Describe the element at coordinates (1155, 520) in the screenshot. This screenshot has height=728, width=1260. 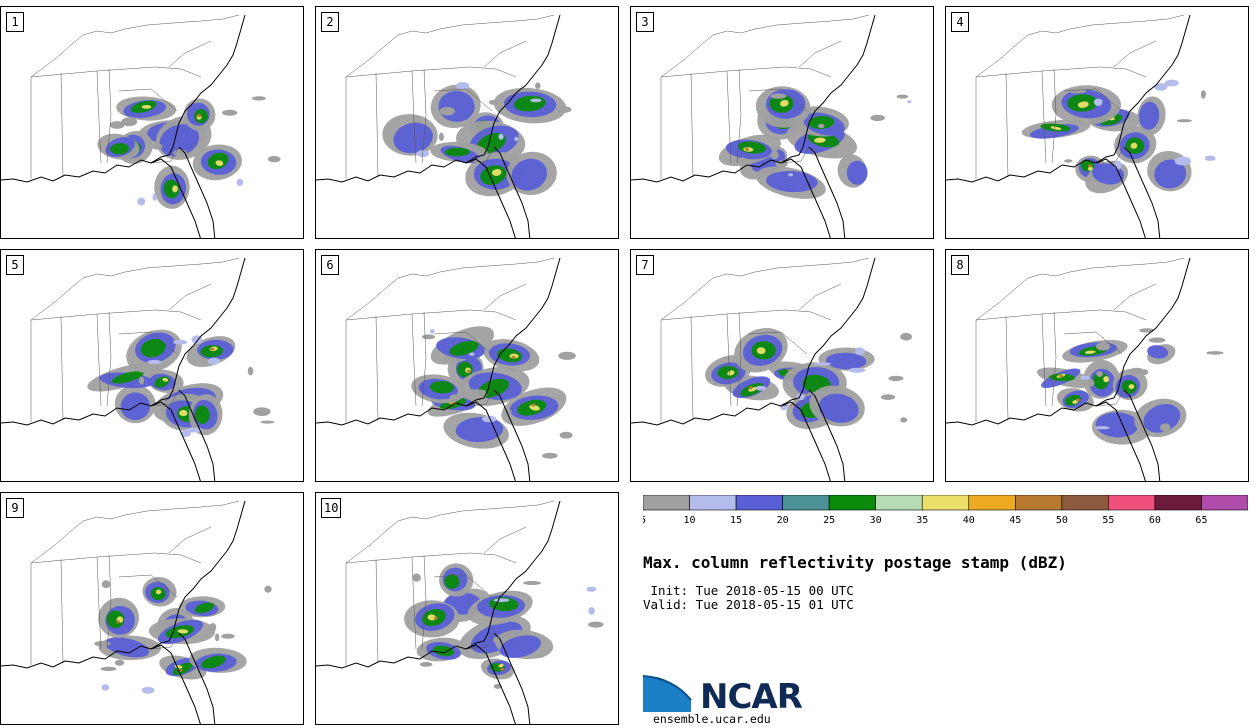
I see `colorbar-tick-label: 60` at that location.